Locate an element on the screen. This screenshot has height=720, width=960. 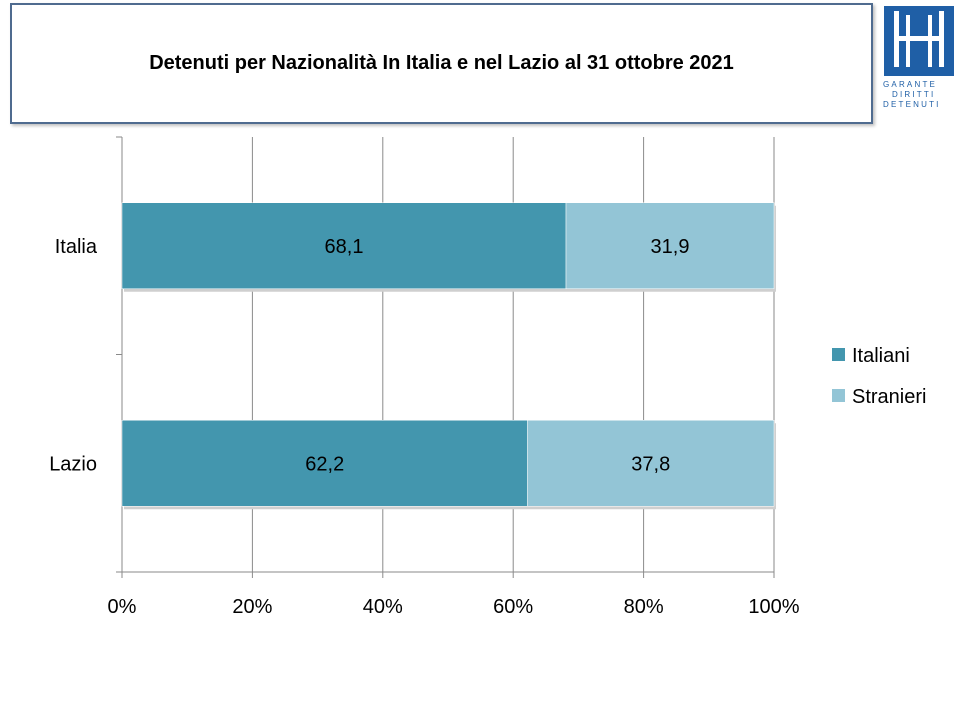
x-tick-label: 0% is located at coordinates (122, 607).